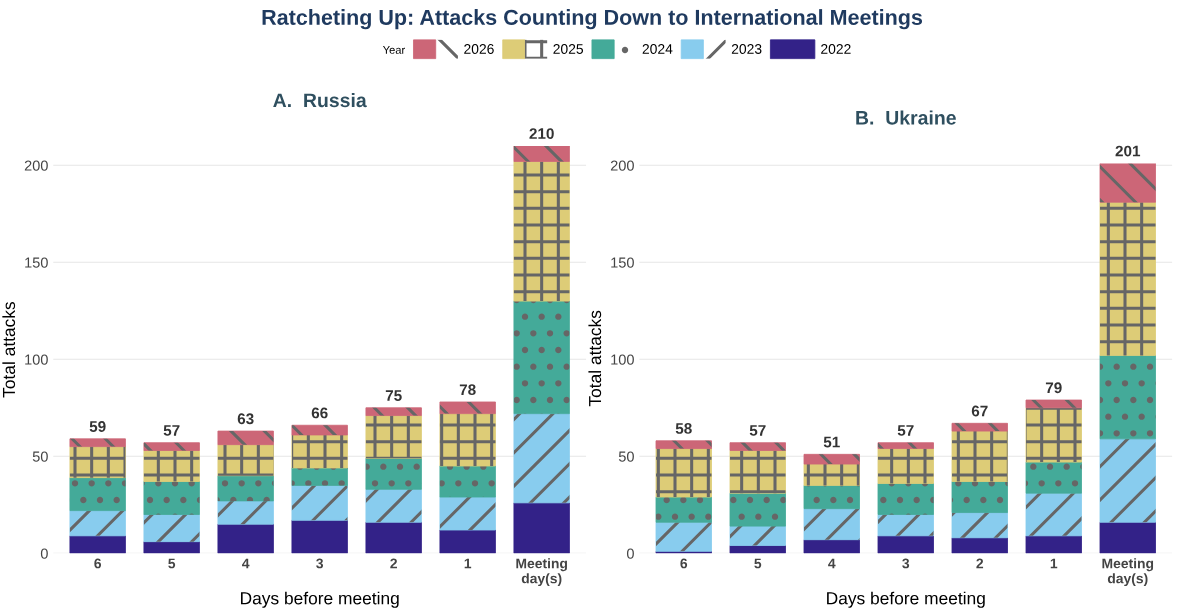 This screenshot has height=608, width=1184. What do you see at coordinates (1053, 388) in the screenshot?
I see `total-label: 79` at bounding box center [1053, 388].